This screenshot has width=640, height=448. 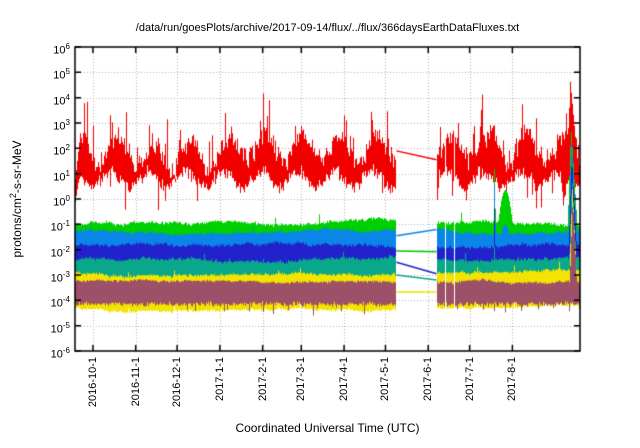 What do you see at coordinates (61, 201) in the screenshot?
I see `y-tick-label: 10⁰` at bounding box center [61, 201].